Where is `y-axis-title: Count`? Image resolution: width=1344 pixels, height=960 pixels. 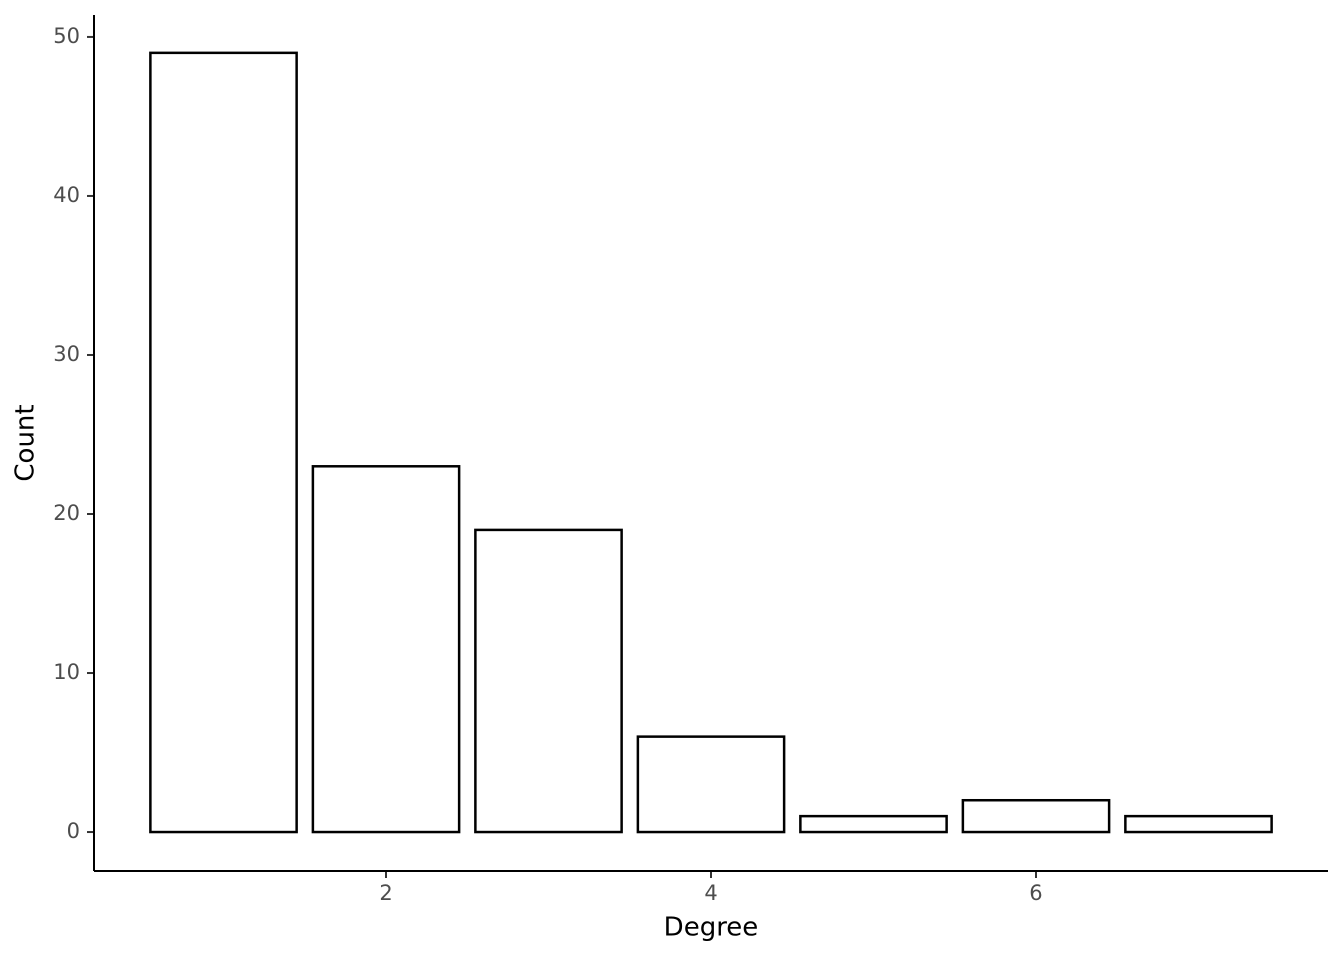 y-axis-title: Count is located at coordinates (26, 442).